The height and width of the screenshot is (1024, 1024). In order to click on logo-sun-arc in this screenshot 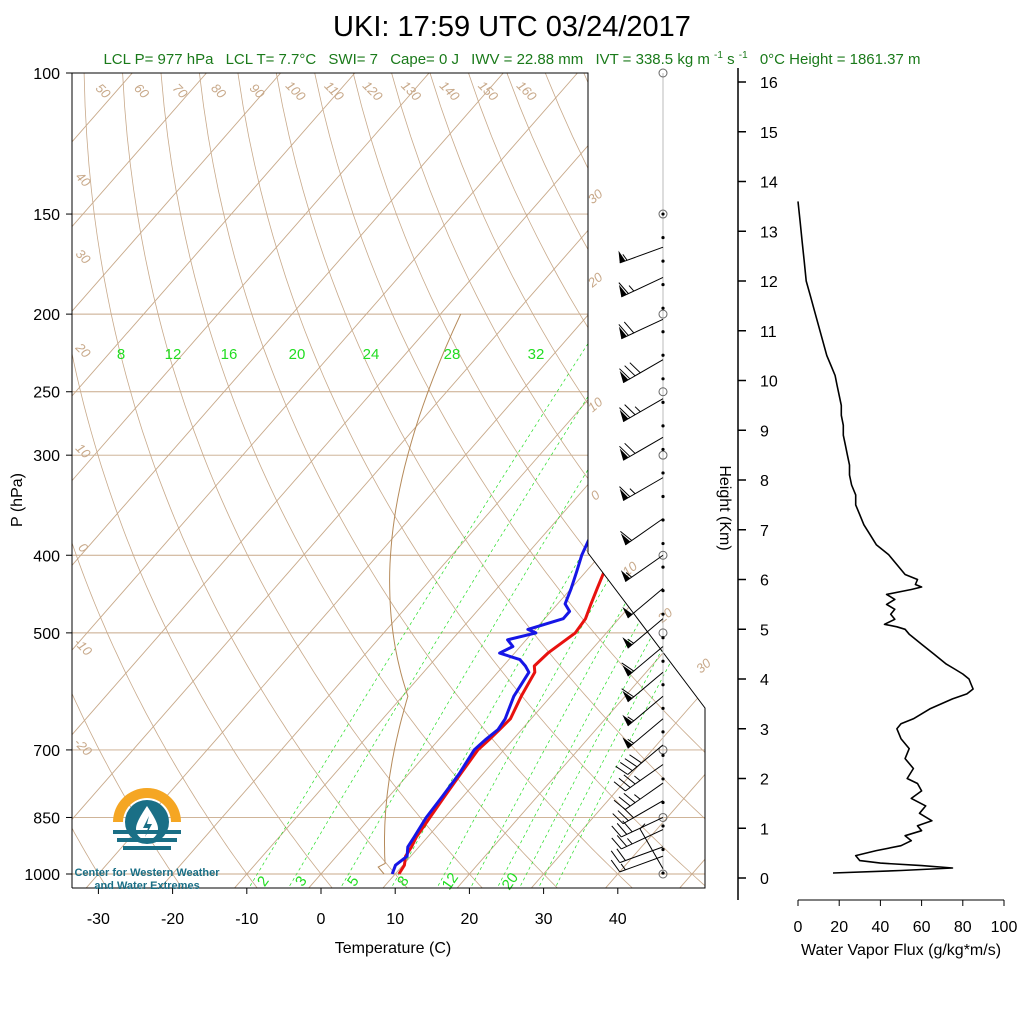, I will do `click(147, 805)`.